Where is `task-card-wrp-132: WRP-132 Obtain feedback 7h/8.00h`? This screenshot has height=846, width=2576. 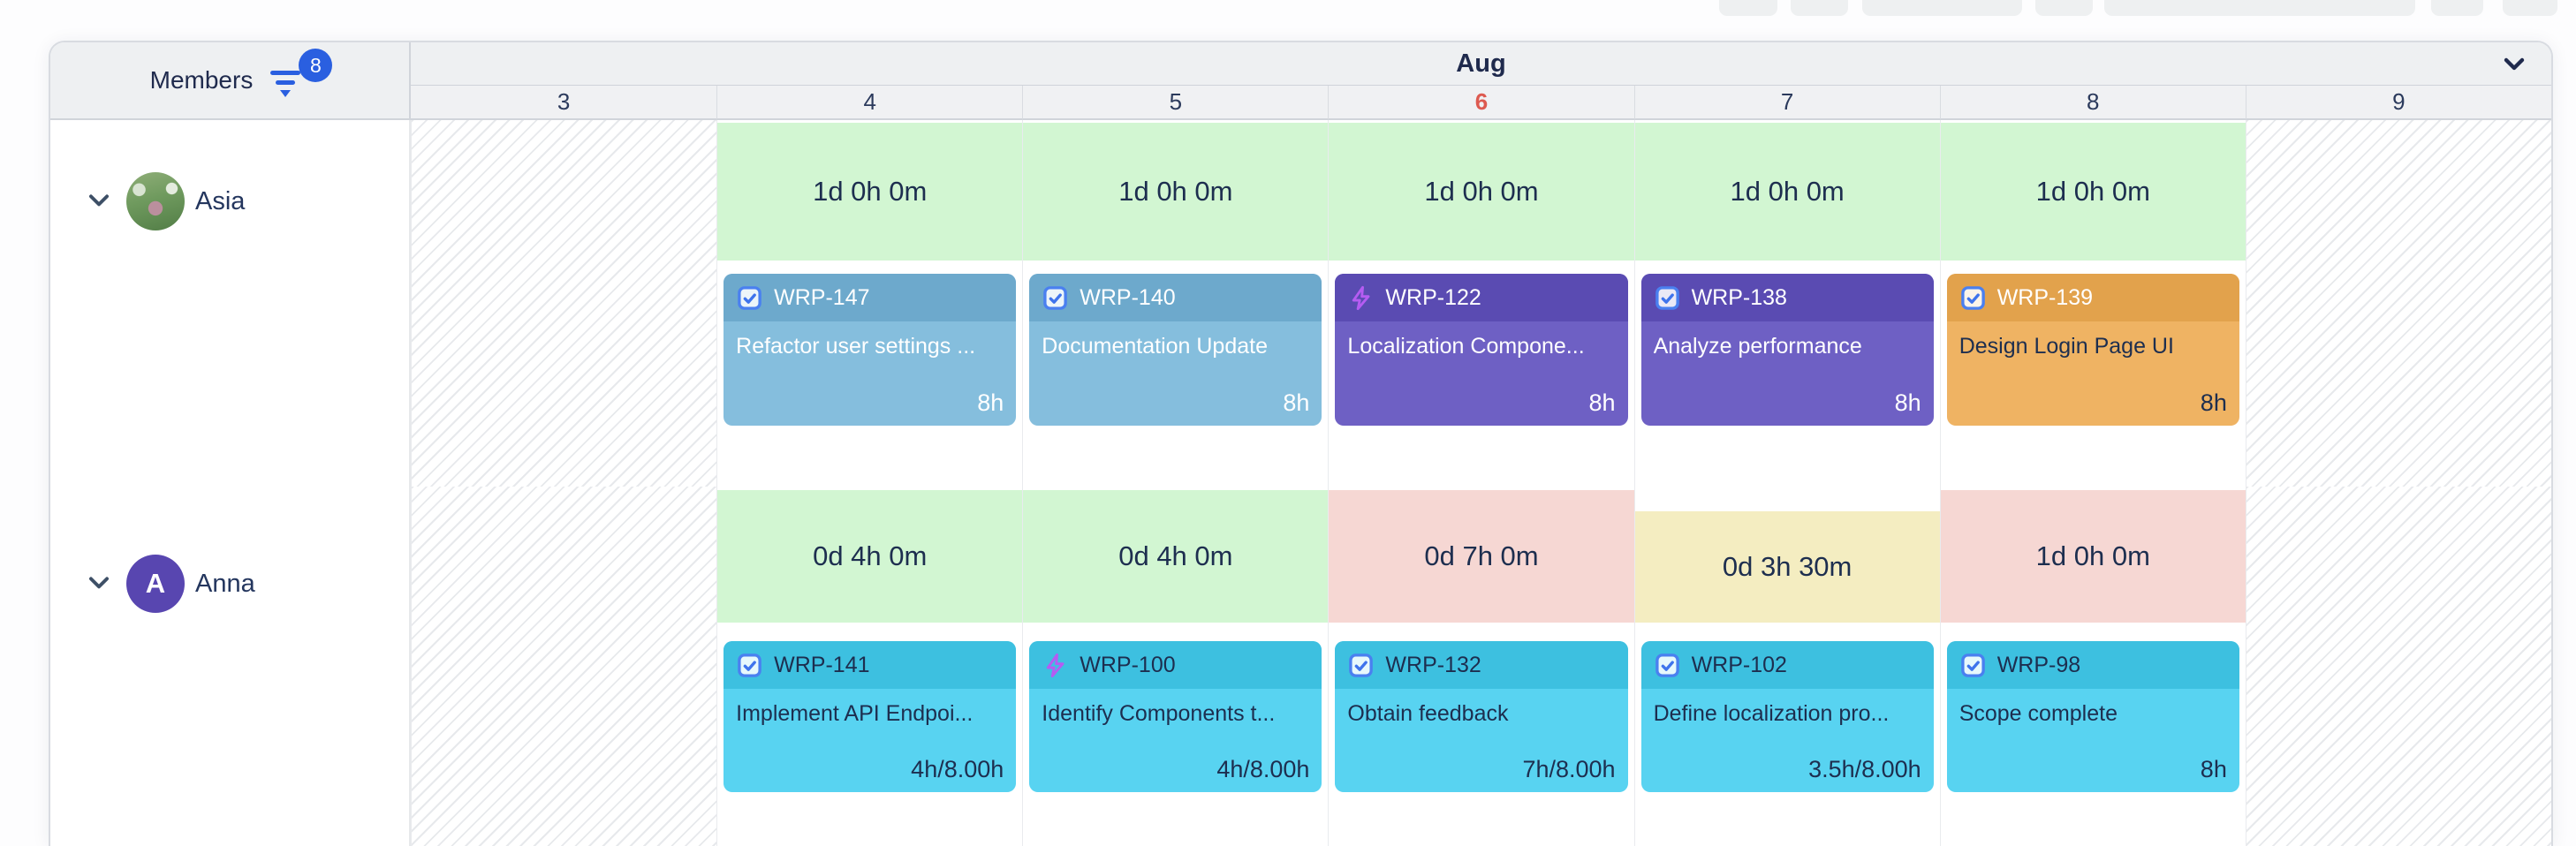 task-card-wrp-132: WRP-132 Obtain feedback 7h/8.00h is located at coordinates (1482, 716).